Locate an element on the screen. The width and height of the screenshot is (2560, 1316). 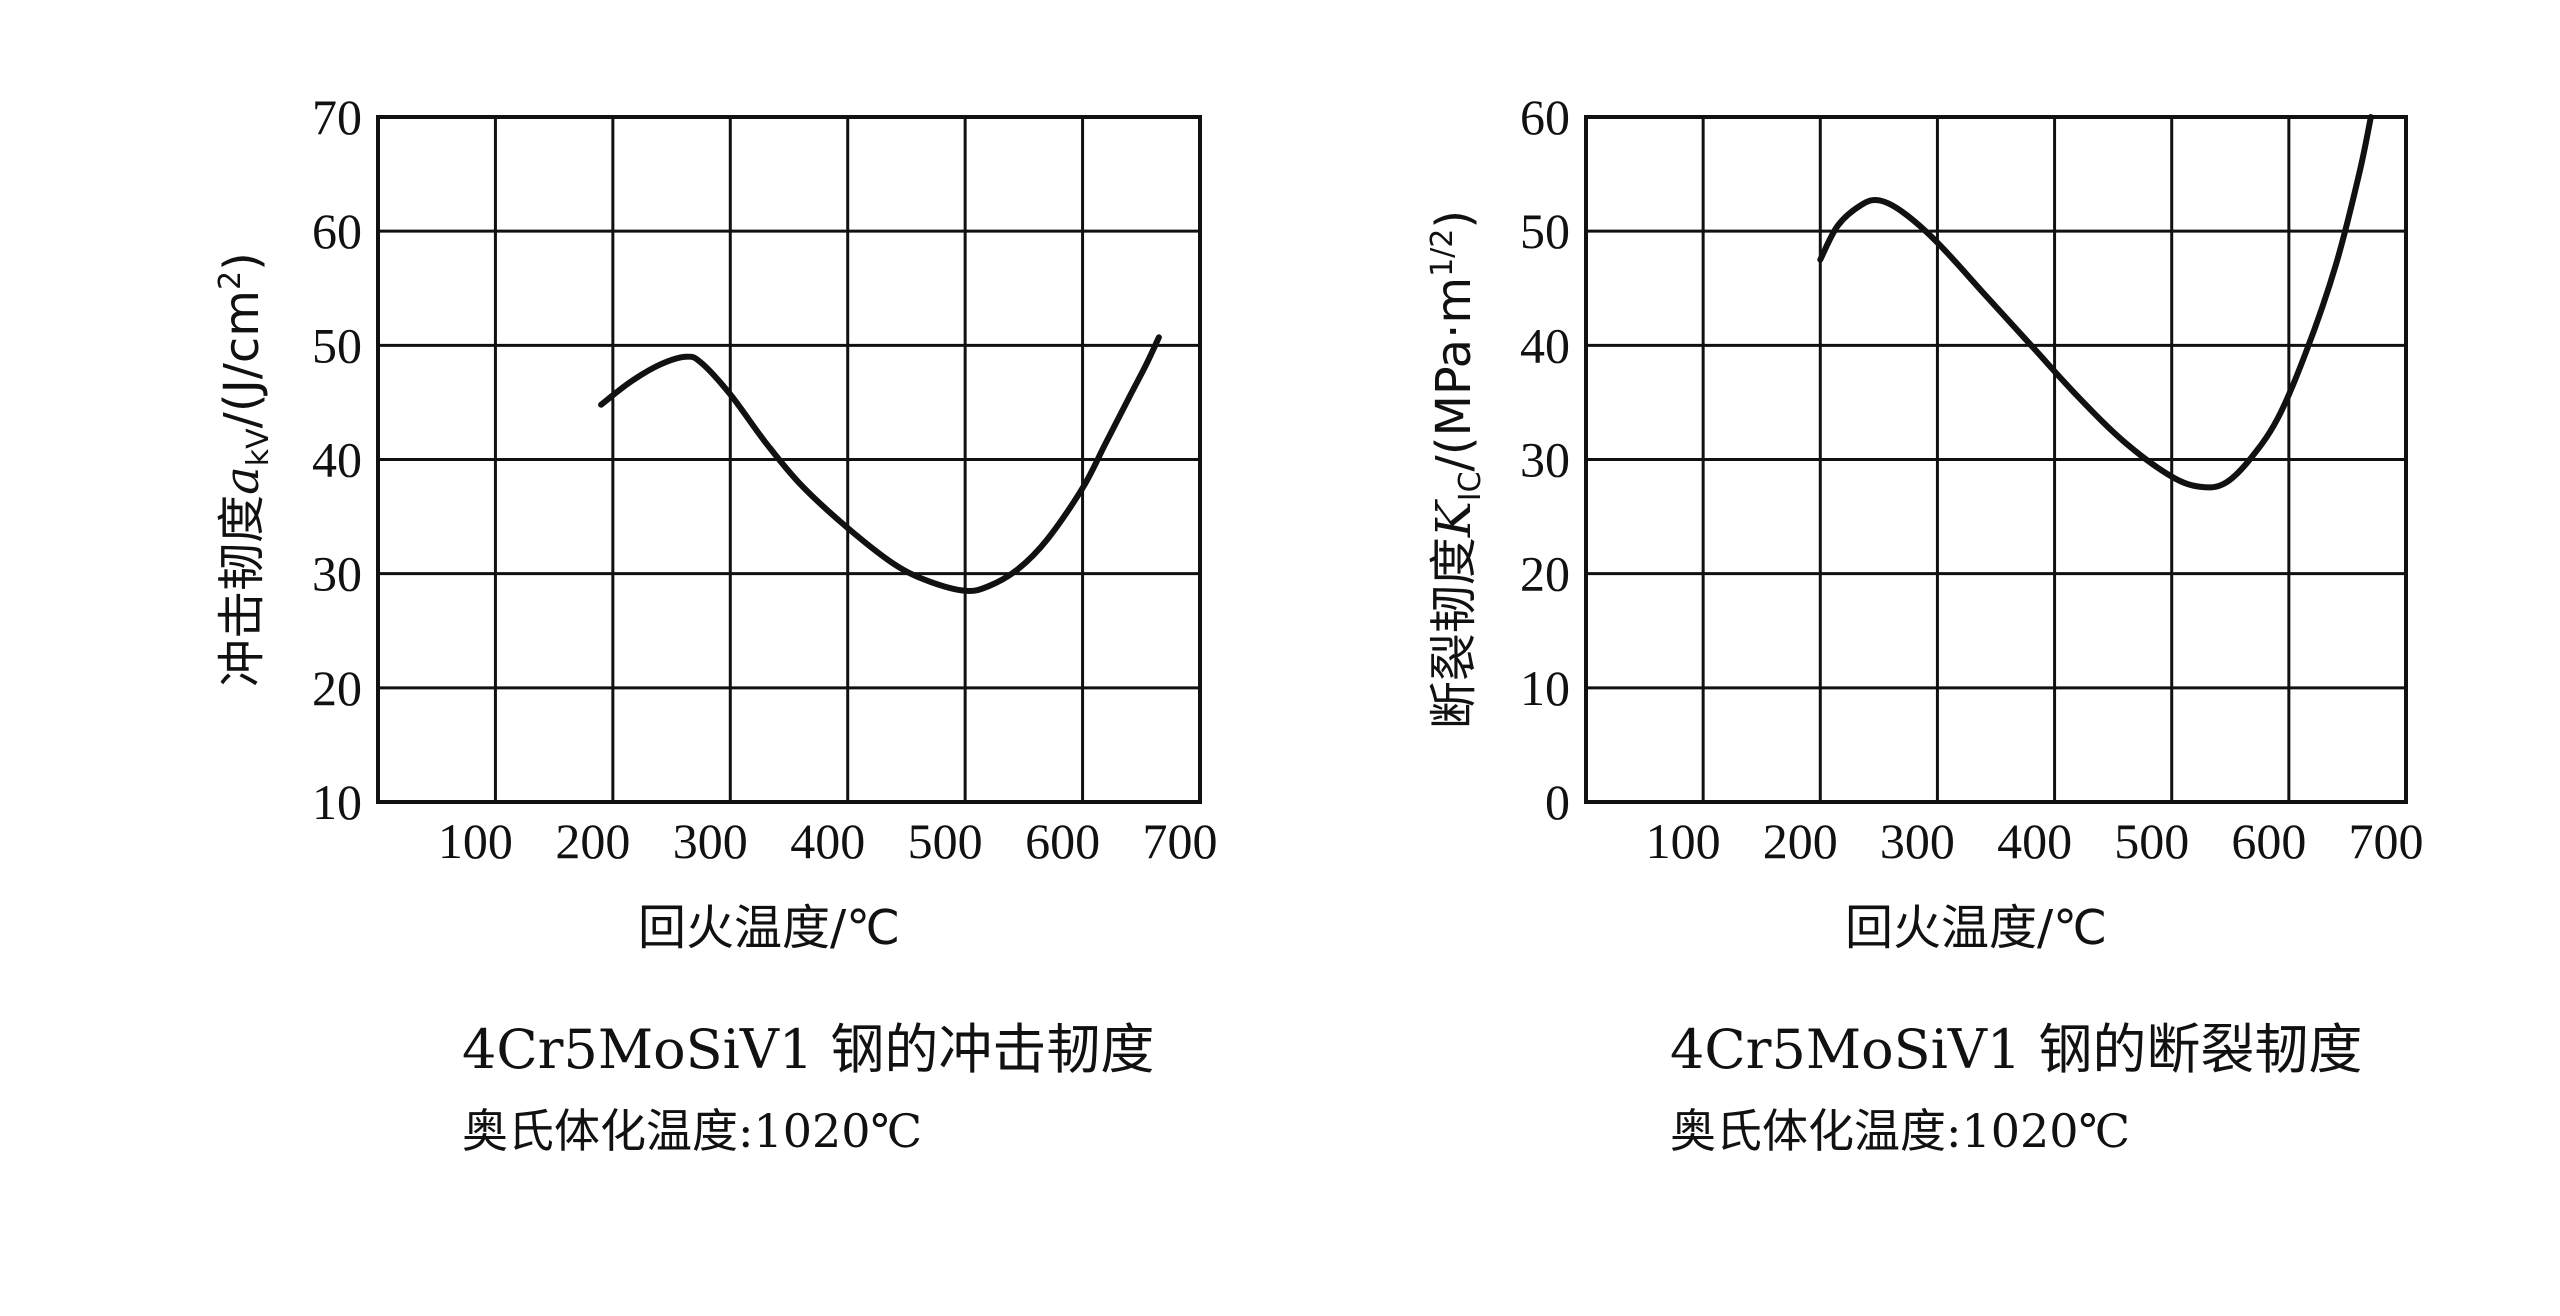
y-tick-label: 70 is located at coordinates (337, 117).